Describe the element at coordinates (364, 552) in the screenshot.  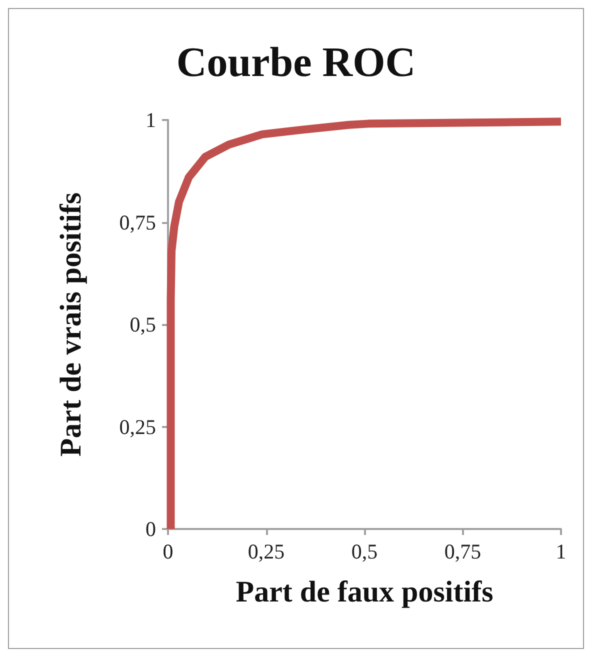
I see `x-tick-label: 0,5` at that location.